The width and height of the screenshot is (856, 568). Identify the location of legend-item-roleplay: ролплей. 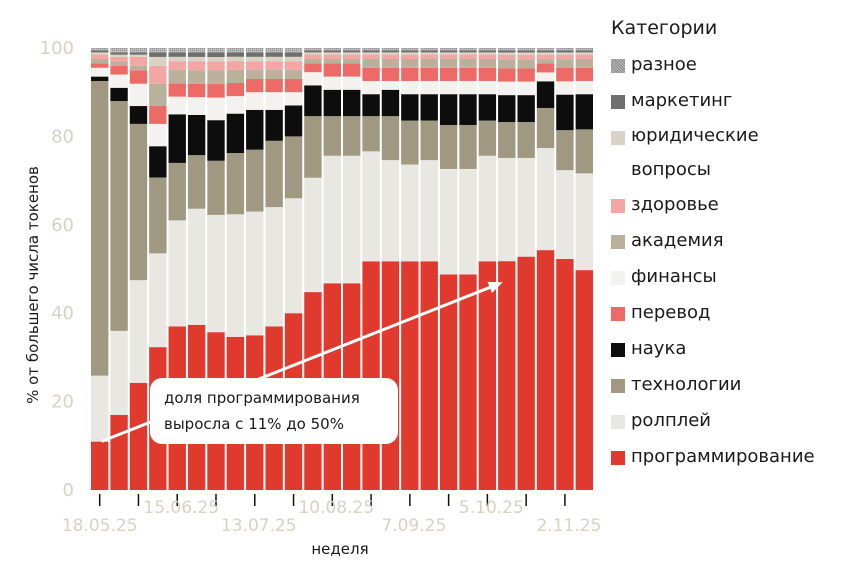
(731, 421).